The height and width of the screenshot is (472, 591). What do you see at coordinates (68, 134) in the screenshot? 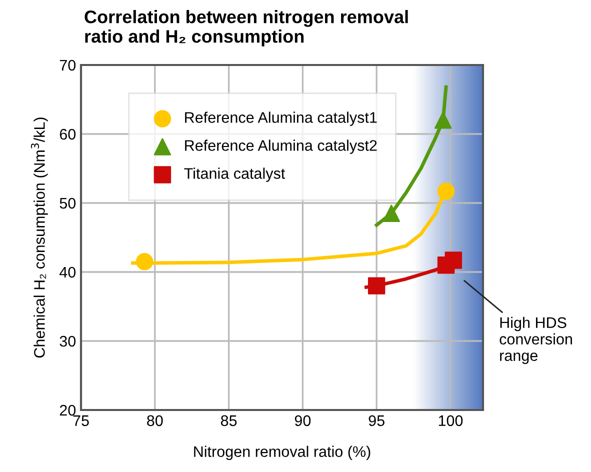
I see `y-tick-label: 60` at bounding box center [68, 134].